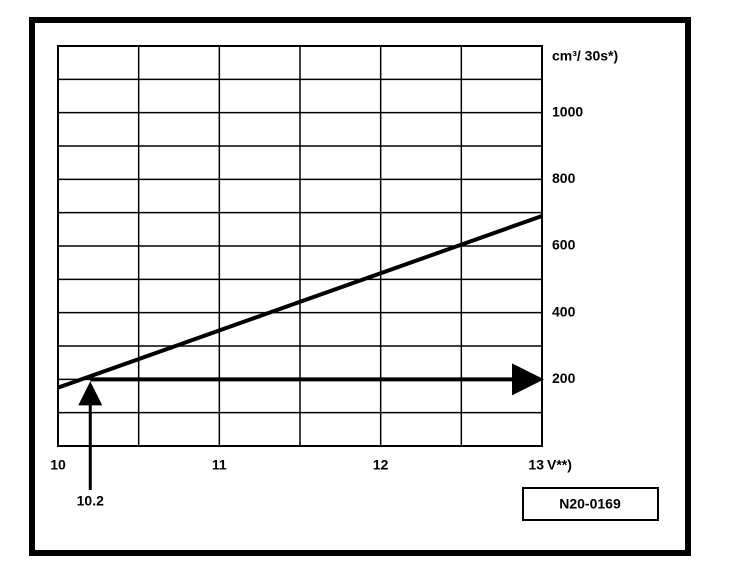 The width and height of the screenshot is (736, 576). I want to click on y-tick-label: 800, so click(564, 178).